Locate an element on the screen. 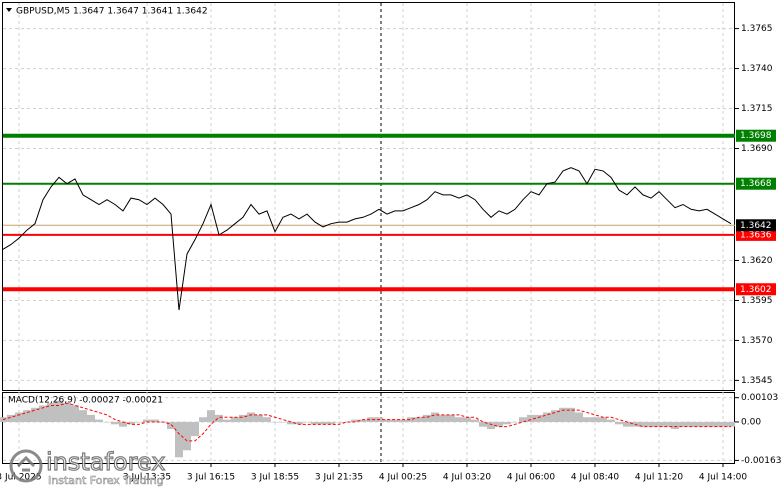 The width and height of the screenshot is (781, 489). level-label: 1.3636 is located at coordinates (756, 235).